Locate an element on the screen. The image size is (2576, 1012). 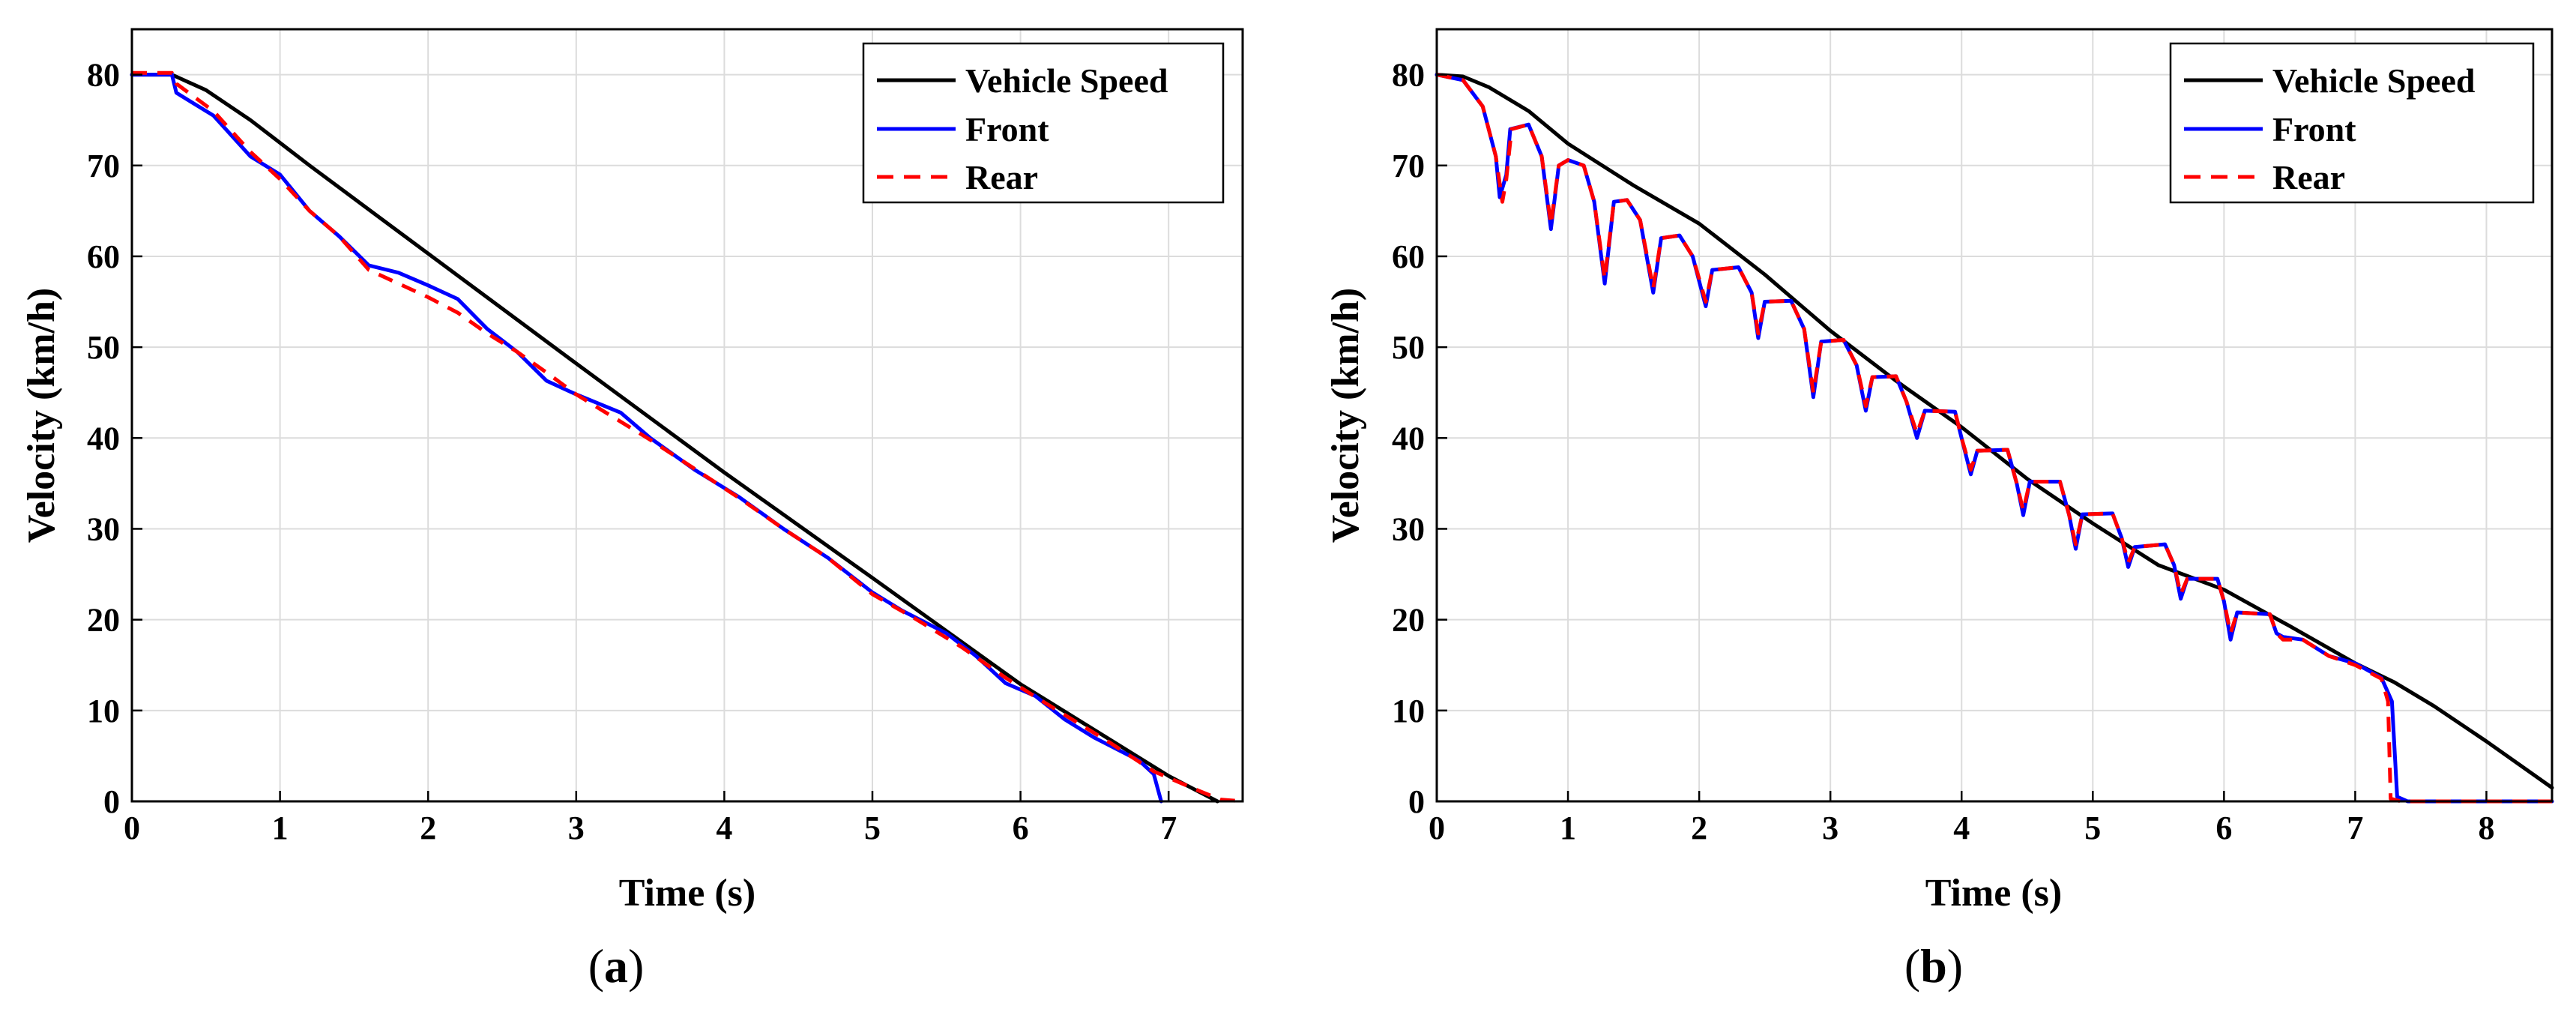
panel-caption-b: (b) is located at coordinates (1934, 966).